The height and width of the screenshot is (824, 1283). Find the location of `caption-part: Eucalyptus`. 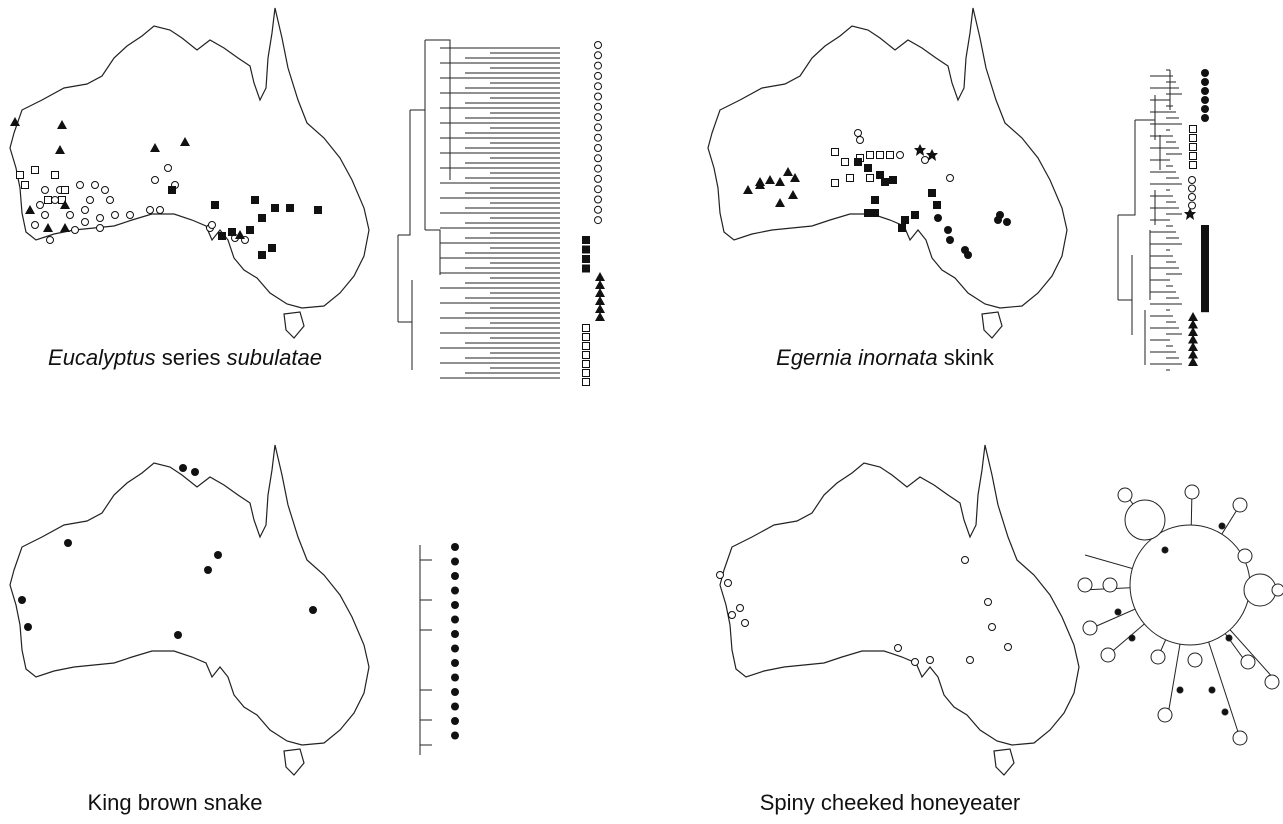

caption-part: Eucalyptus is located at coordinates (102, 357).